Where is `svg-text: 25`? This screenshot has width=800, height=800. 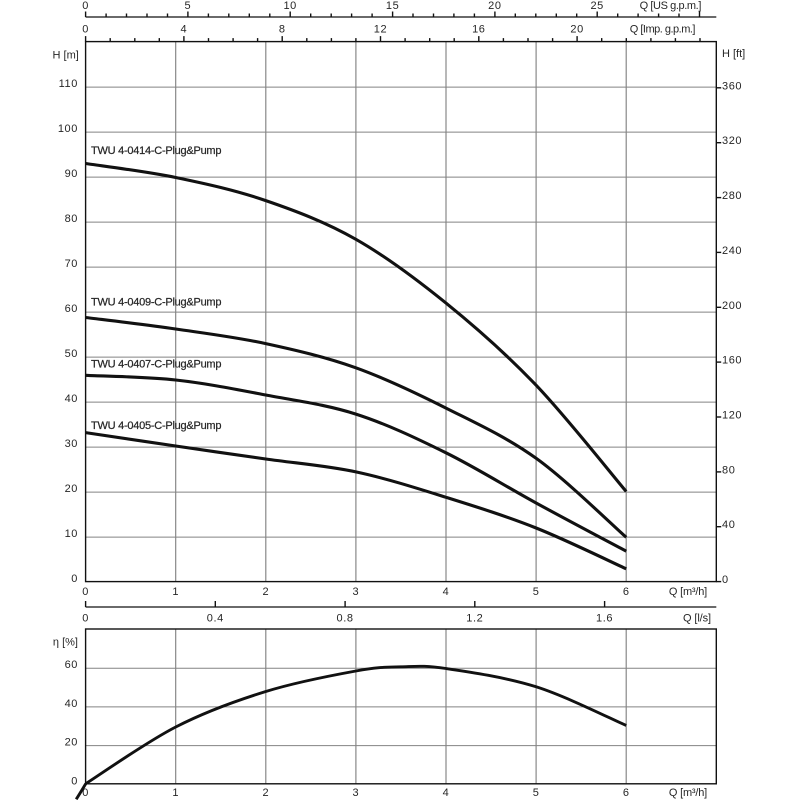
svg-text: 25 is located at coordinates (596, 6).